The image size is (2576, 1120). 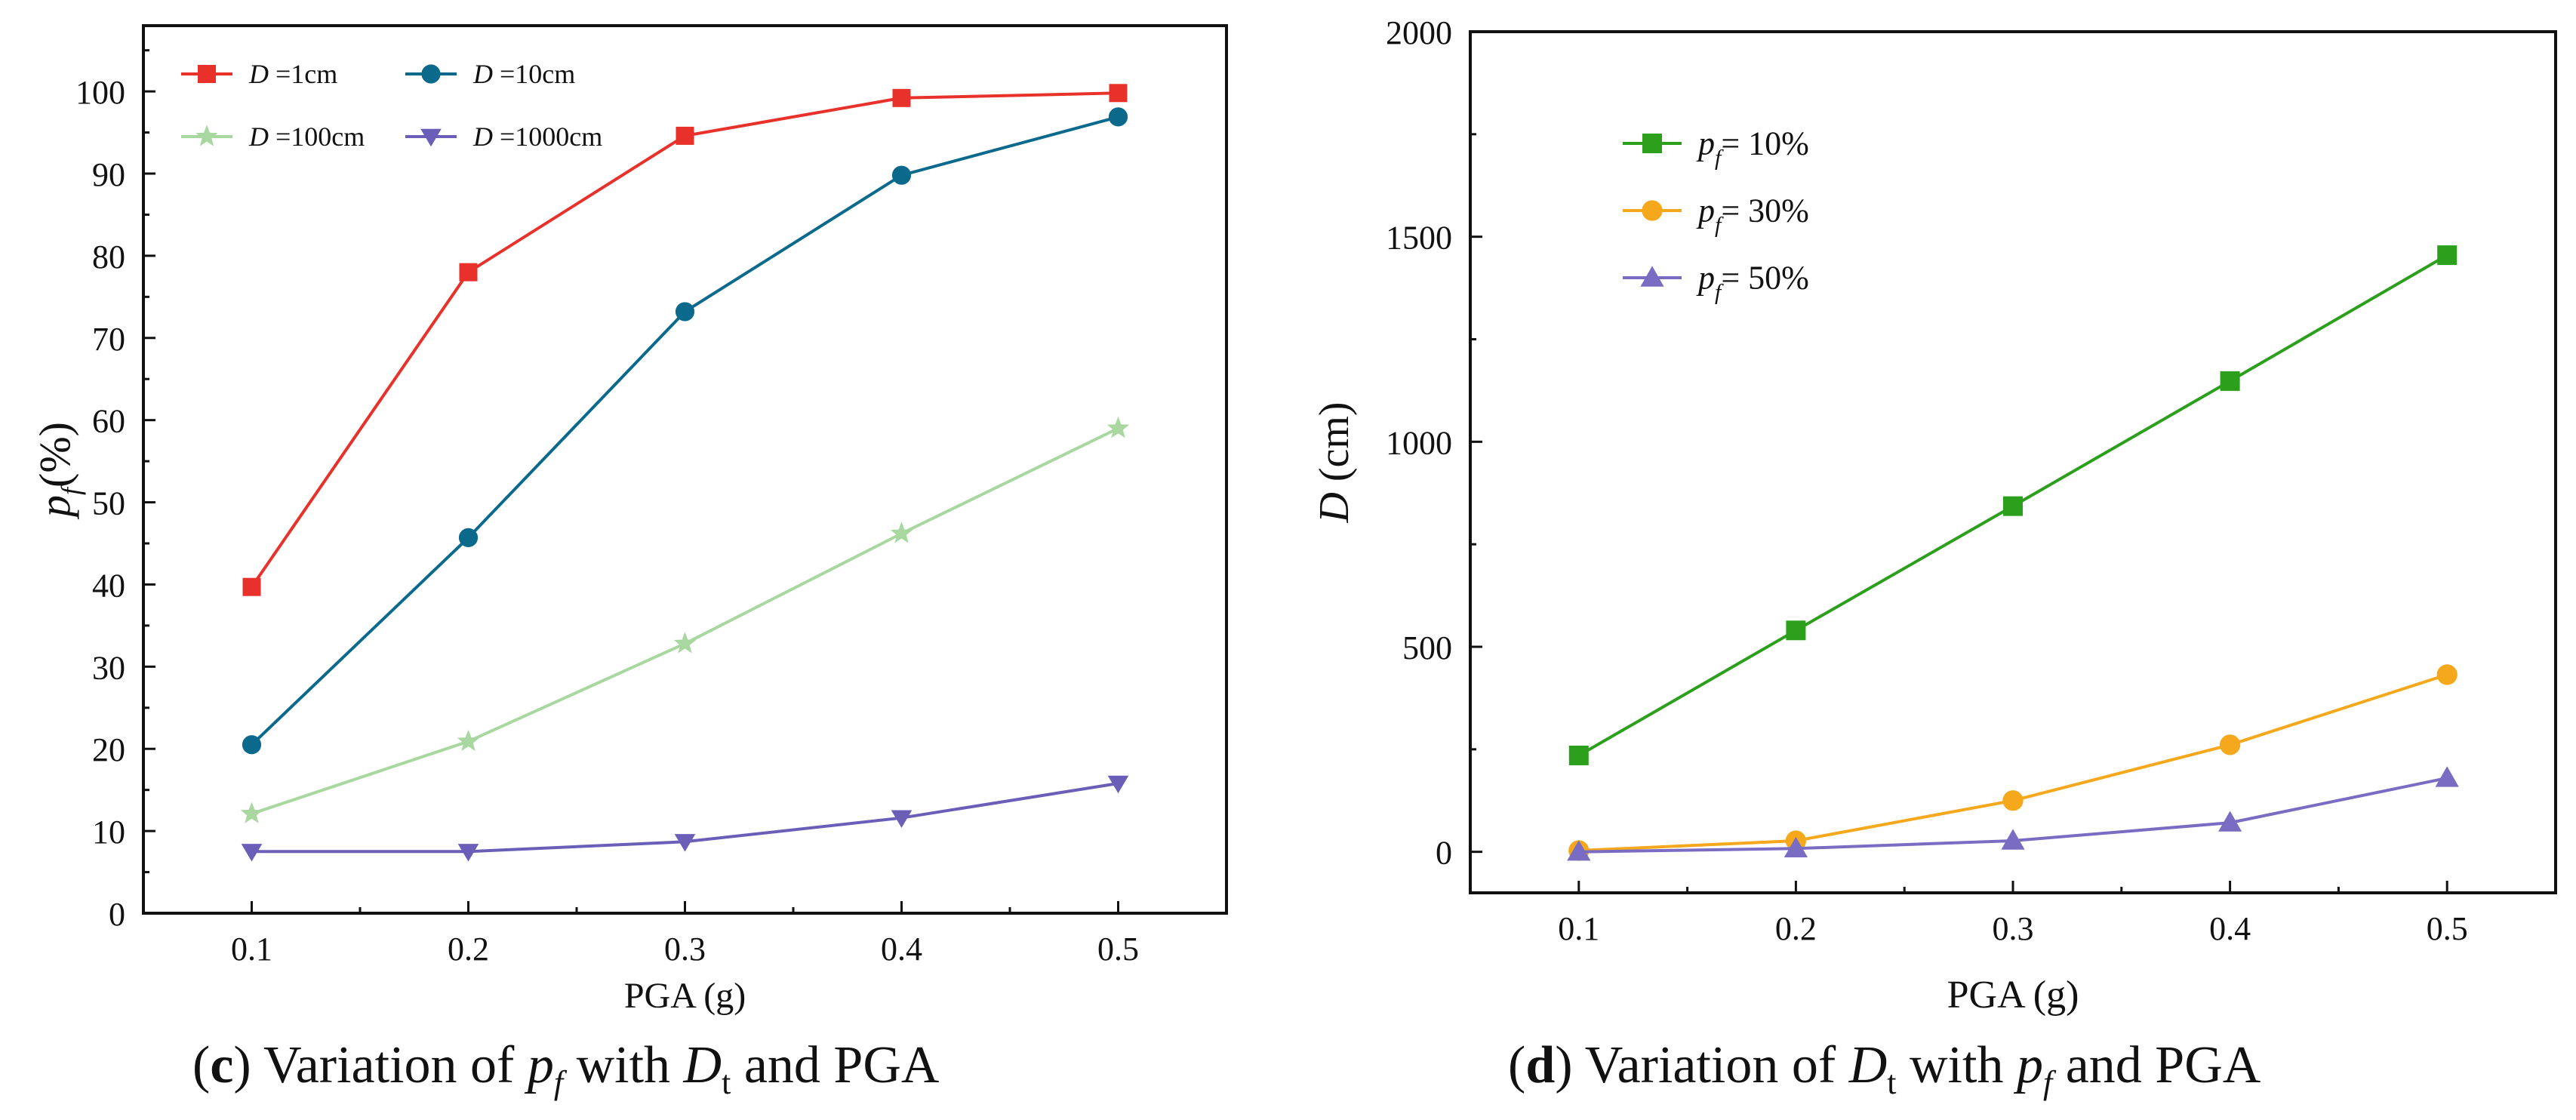 What do you see at coordinates (1752, 148) in the screenshot?
I see `legend-label: pf= 10%` at bounding box center [1752, 148].